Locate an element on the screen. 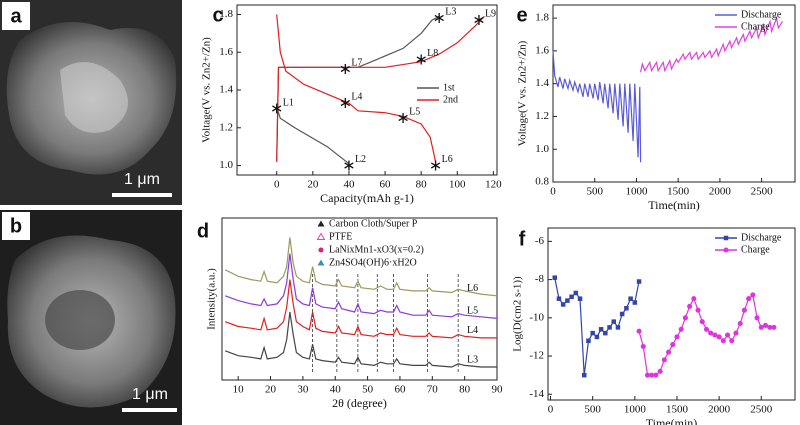 Image resolution: width=800 pixels, height=425 pixels. y-tick-label: -8 is located at coordinates (540, 279).